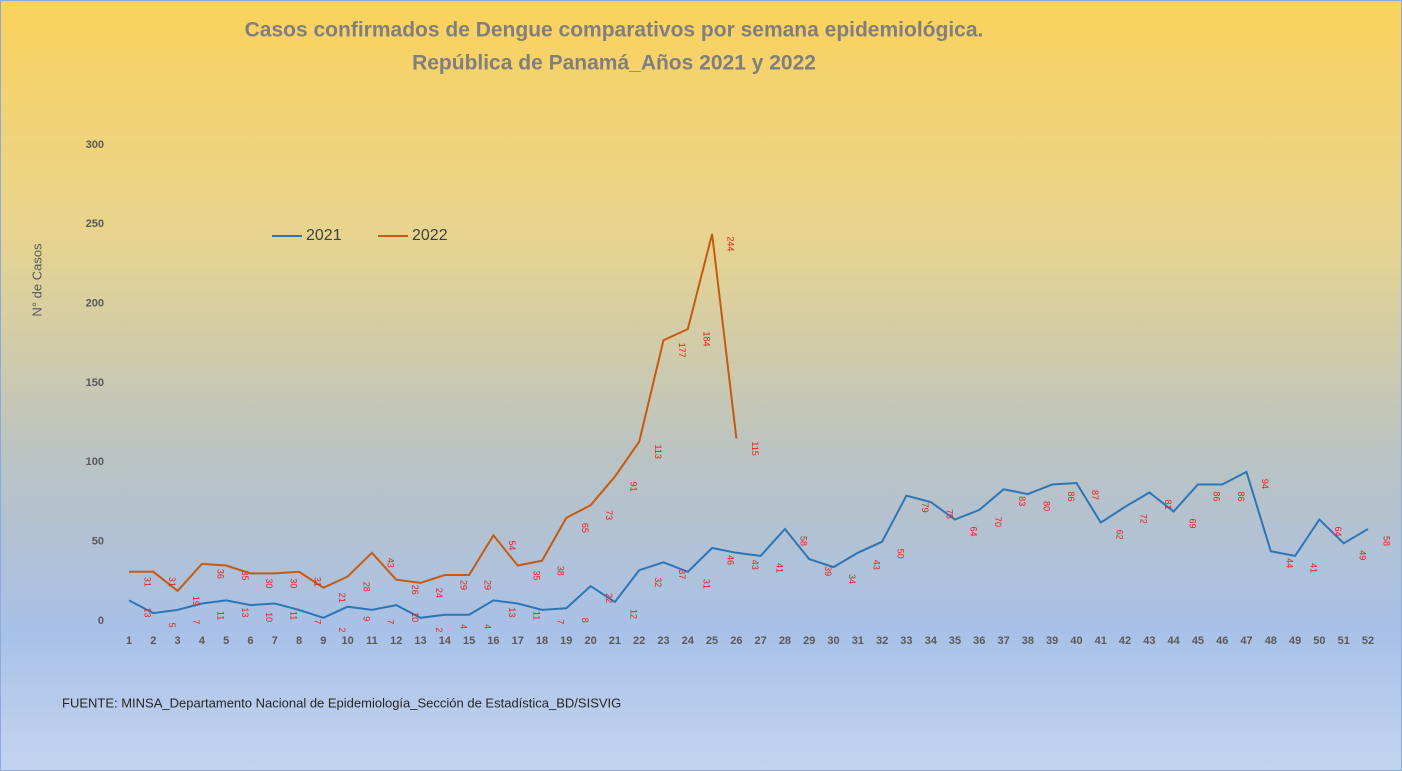 This screenshot has height=771, width=1402. Describe the element at coordinates (585, 620) in the screenshot. I see `data-label: 8` at that location.